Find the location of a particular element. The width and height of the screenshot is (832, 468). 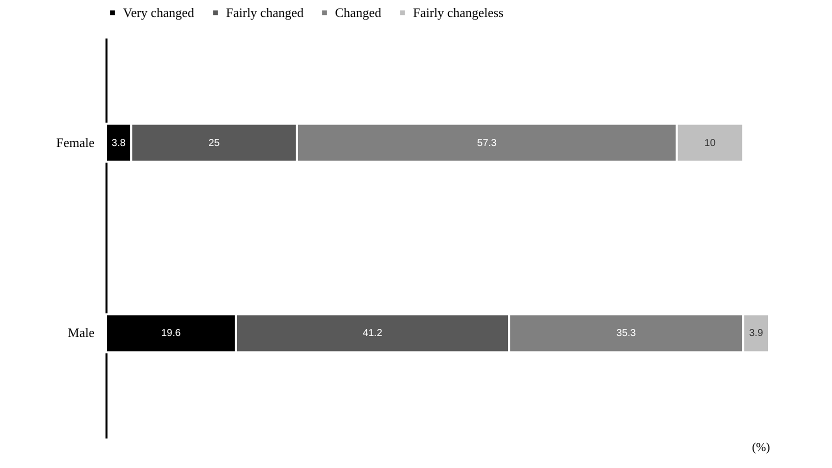

y-tick-label: Female is located at coordinates (75, 142).